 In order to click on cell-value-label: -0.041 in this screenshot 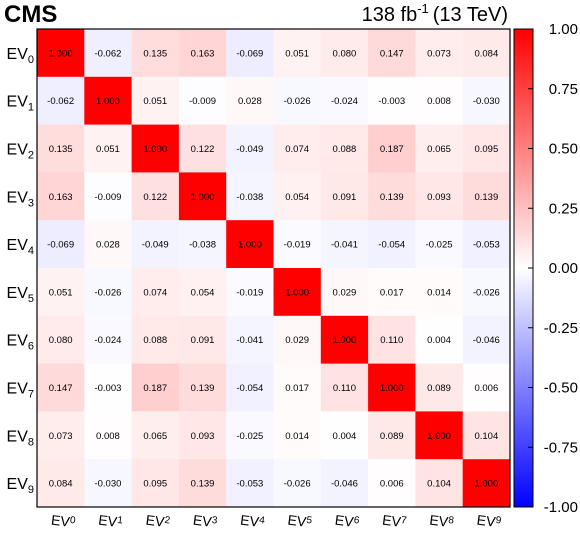, I will do `click(249, 340)`.